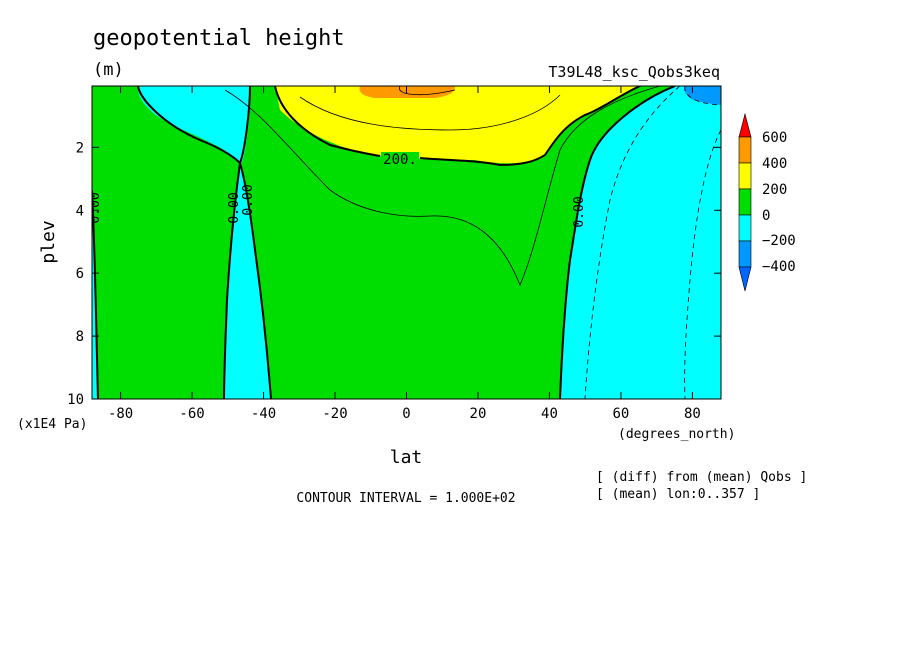 This screenshot has width=904, height=654. Describe the element at coordinates (745, 254) in the screenshot. I see `colorbar-neg400-neg200` at that location.